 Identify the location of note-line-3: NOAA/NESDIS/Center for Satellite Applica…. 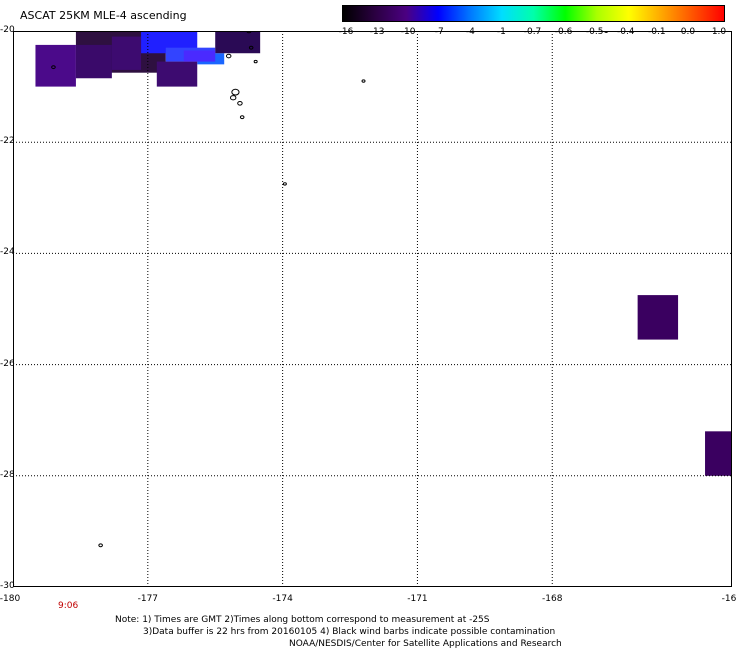
(425, 644).